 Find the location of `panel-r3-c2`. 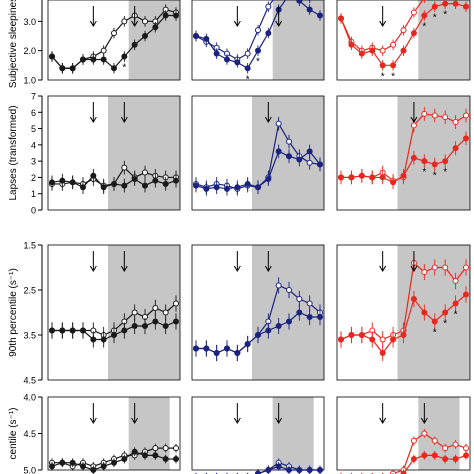

panel-r3-c2 is located at coordinates (403, 435).